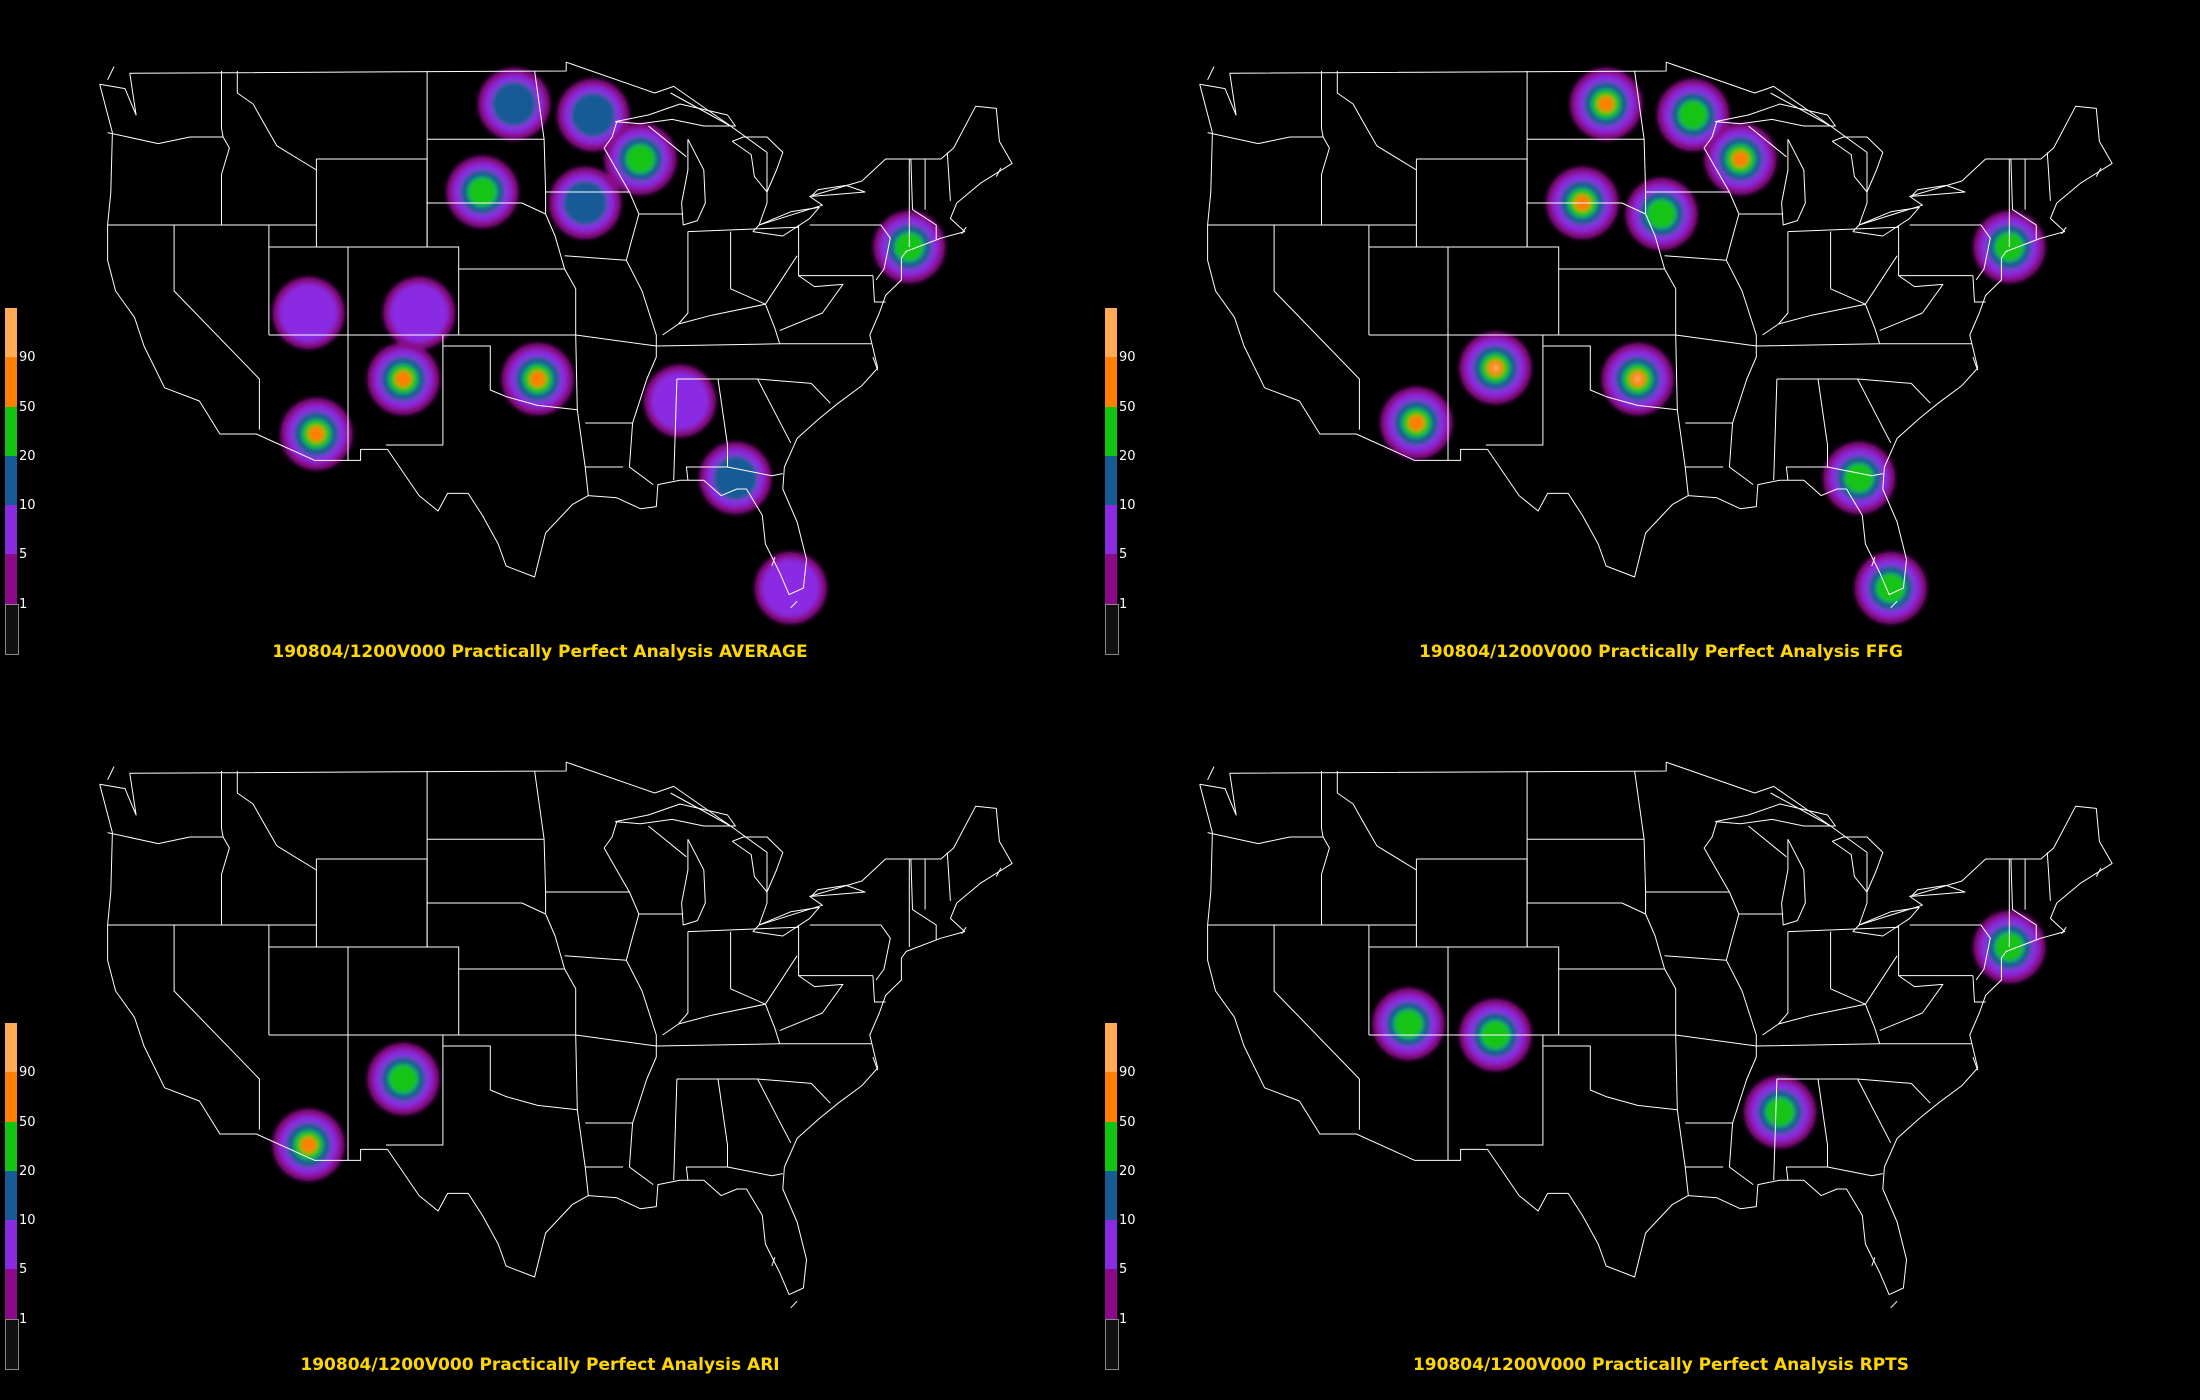 This screenshot has height=1400, width=2200. What do you see at coordinates (20, 1196) in the screenshot?
I see `legend-colorbar: 1 5 10 20 50 90` at bounding box center [20, 1196].